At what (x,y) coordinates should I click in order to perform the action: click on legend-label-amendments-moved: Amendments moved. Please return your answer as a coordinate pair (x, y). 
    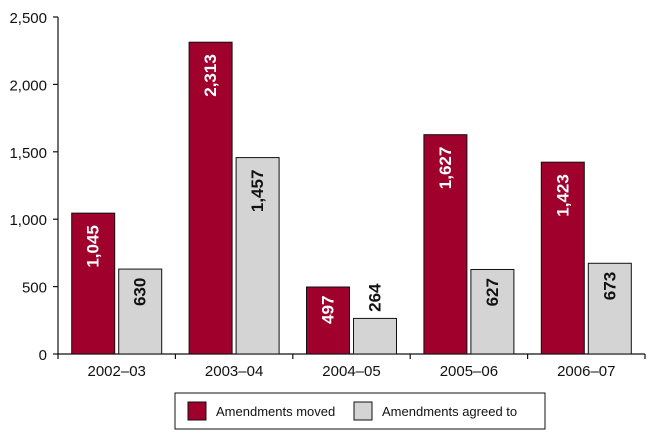
    Looking at the image, I should click on (275, 411).